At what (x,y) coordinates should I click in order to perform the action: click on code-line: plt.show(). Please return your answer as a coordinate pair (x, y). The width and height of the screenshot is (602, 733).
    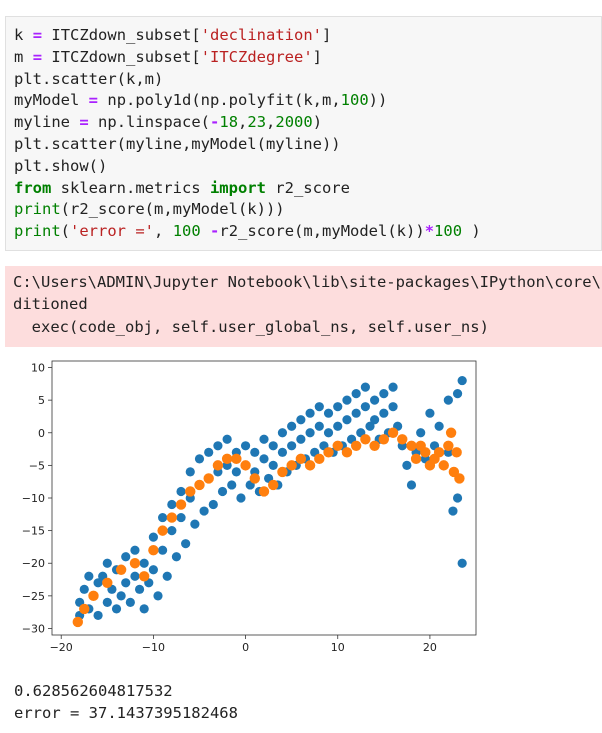
    Looking at the image, I should click on (61, 165).